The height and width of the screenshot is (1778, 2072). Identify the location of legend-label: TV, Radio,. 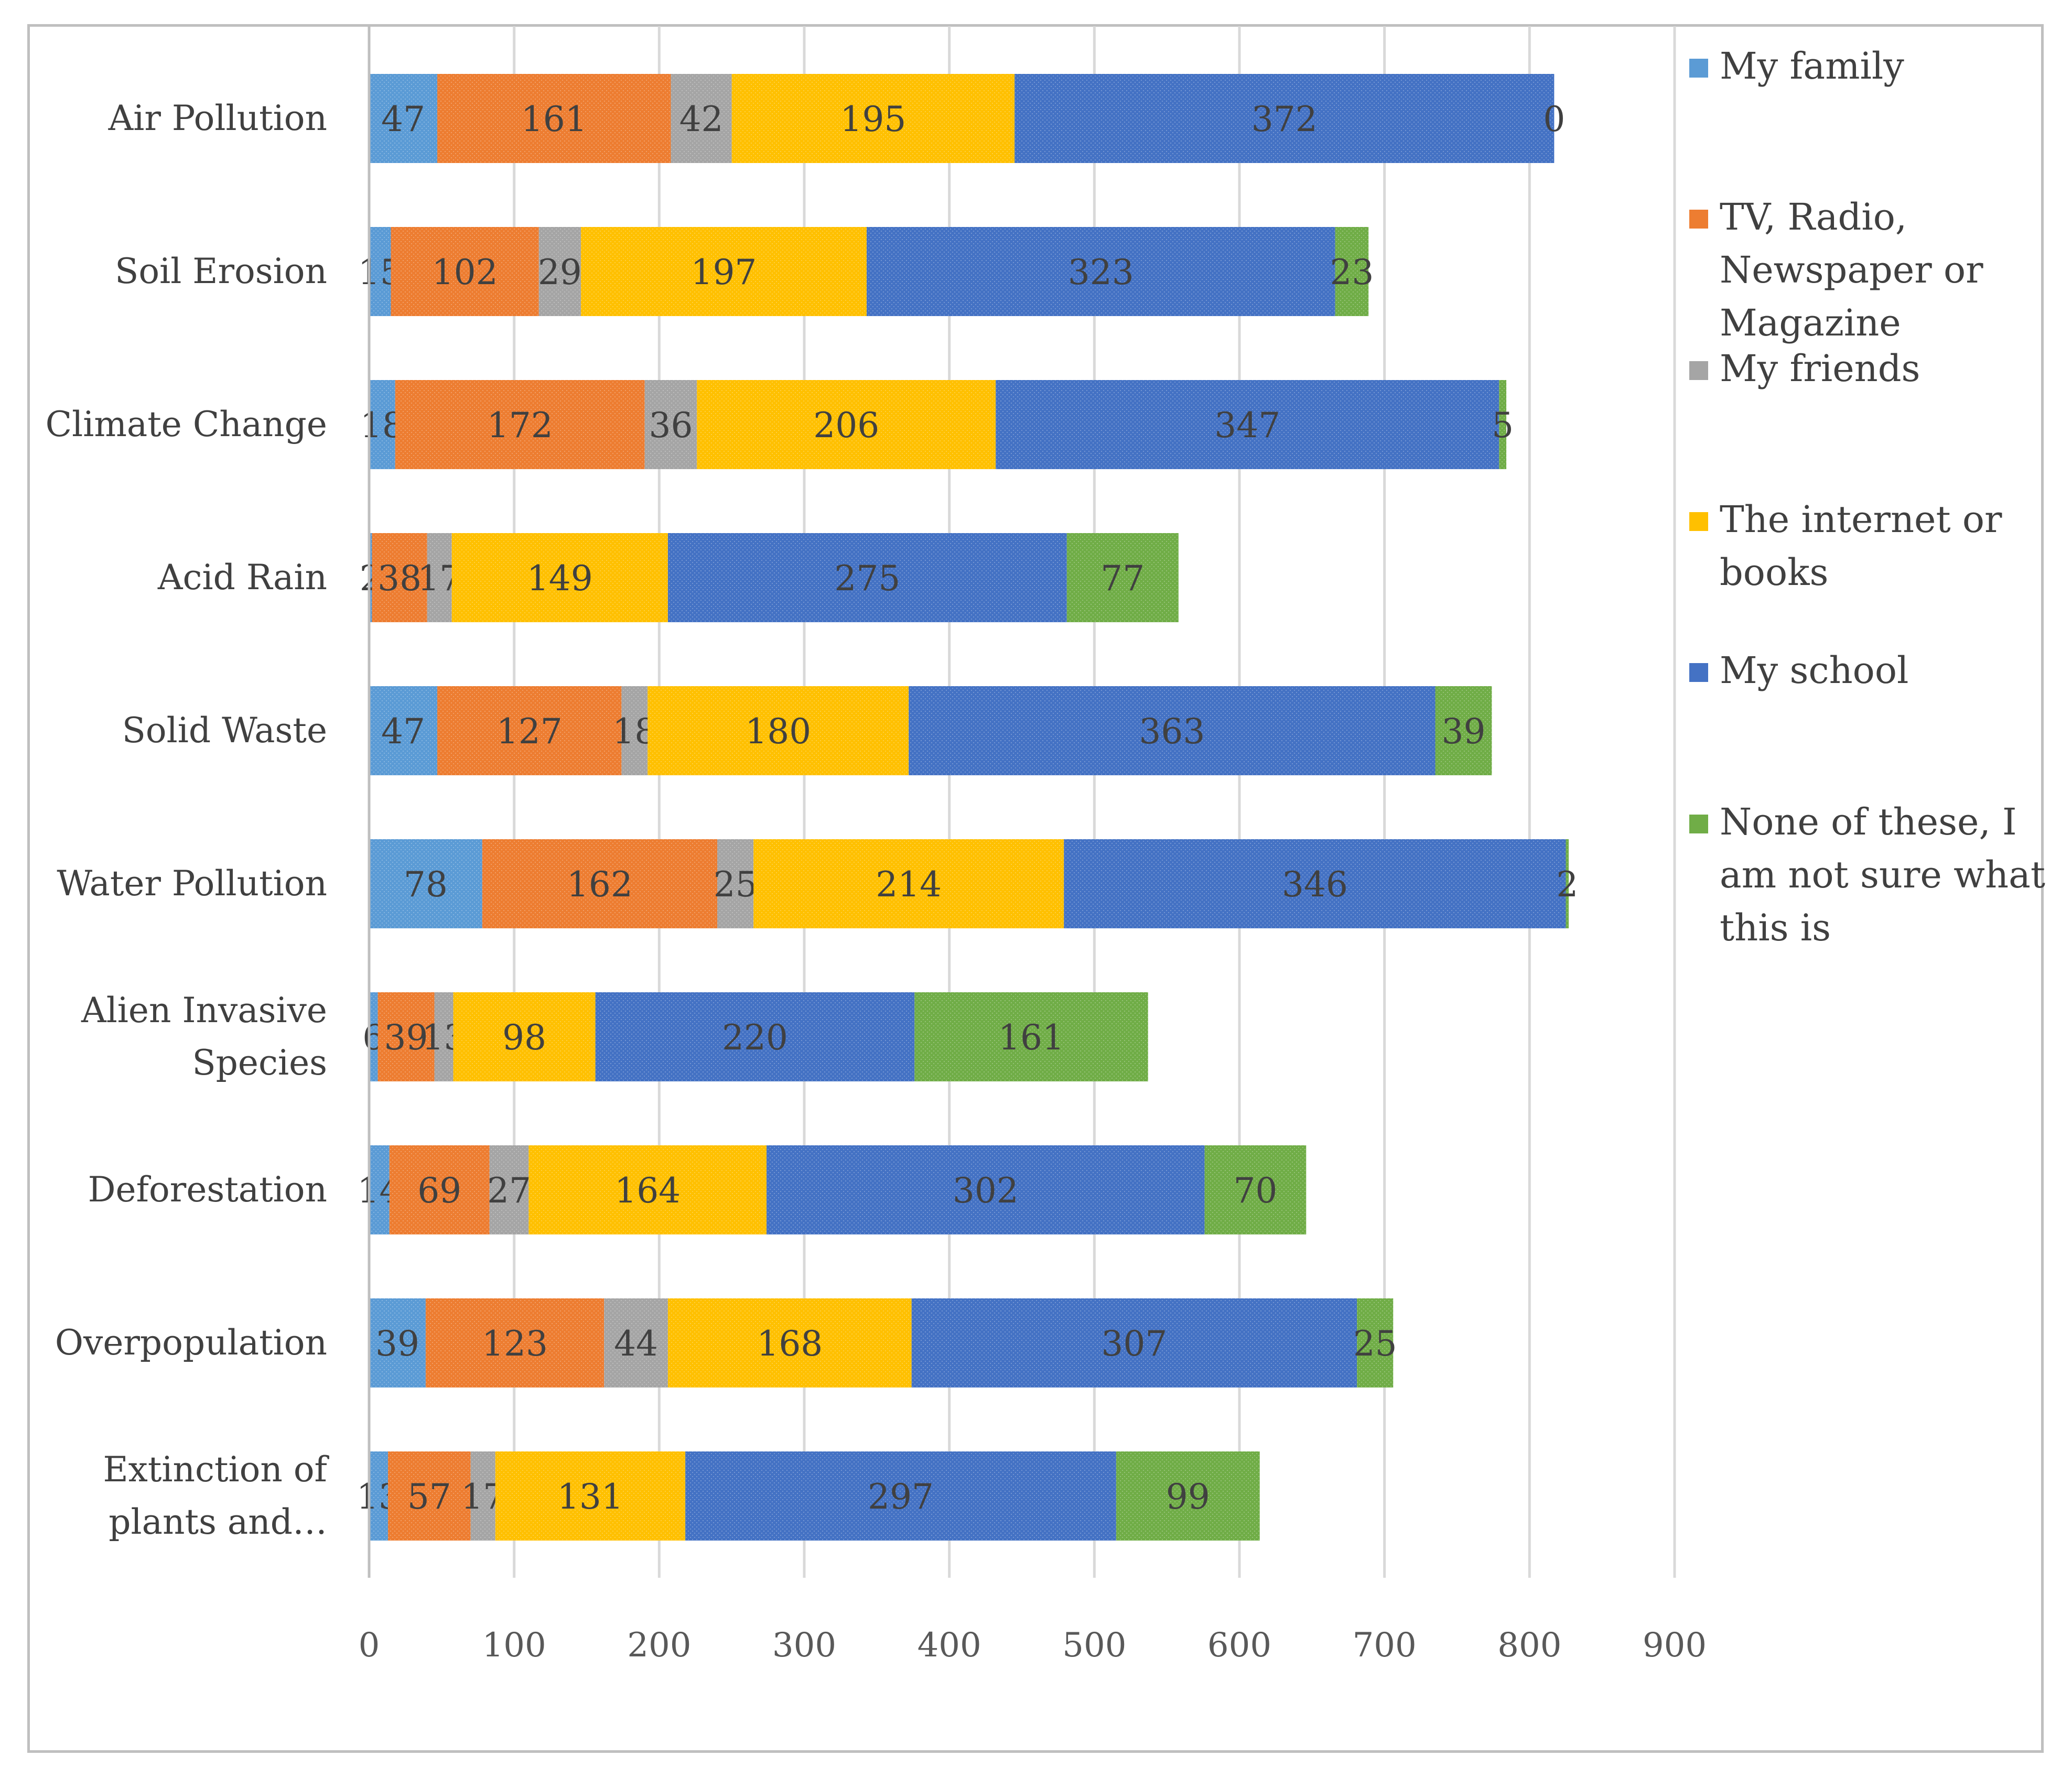
(1813, 217).